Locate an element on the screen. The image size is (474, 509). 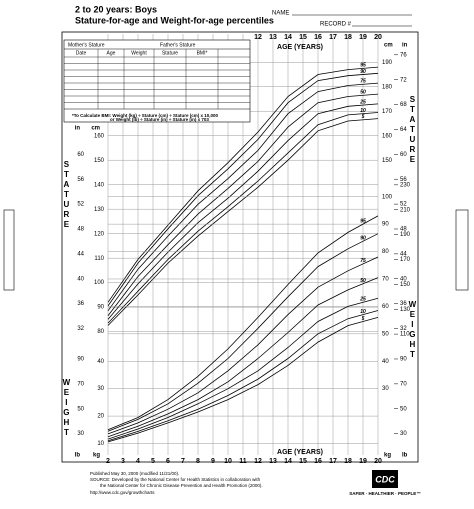
y2-tick-label: 68 is located at coordinates (403, 105).